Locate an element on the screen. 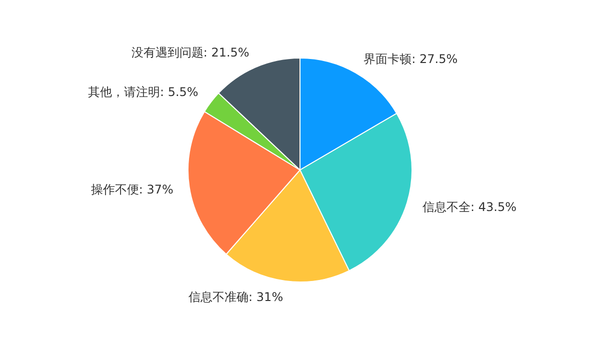  slice-label: 信息不准确: 31% is located at coordinates (236, 297).